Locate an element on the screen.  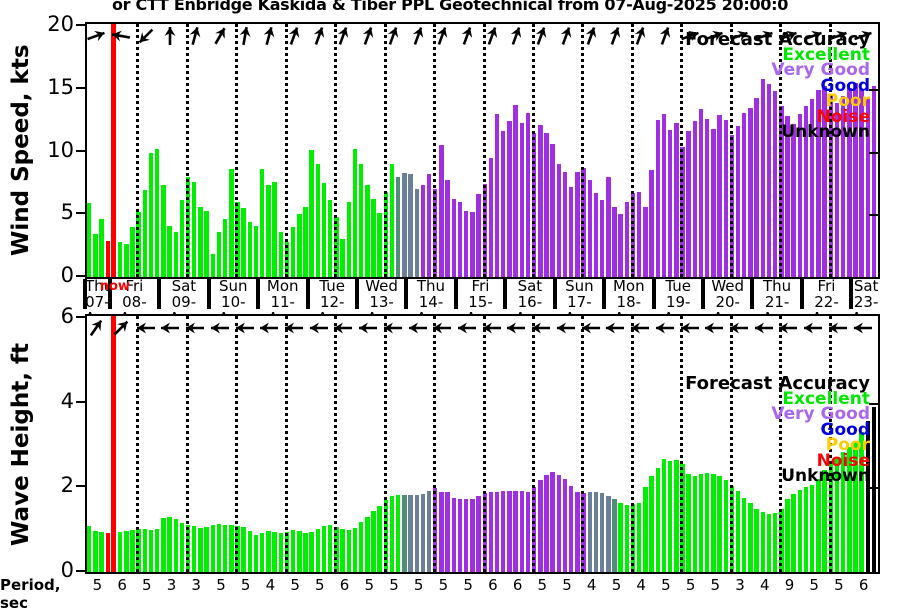
inner-tick is located at coordinates (873, 152).